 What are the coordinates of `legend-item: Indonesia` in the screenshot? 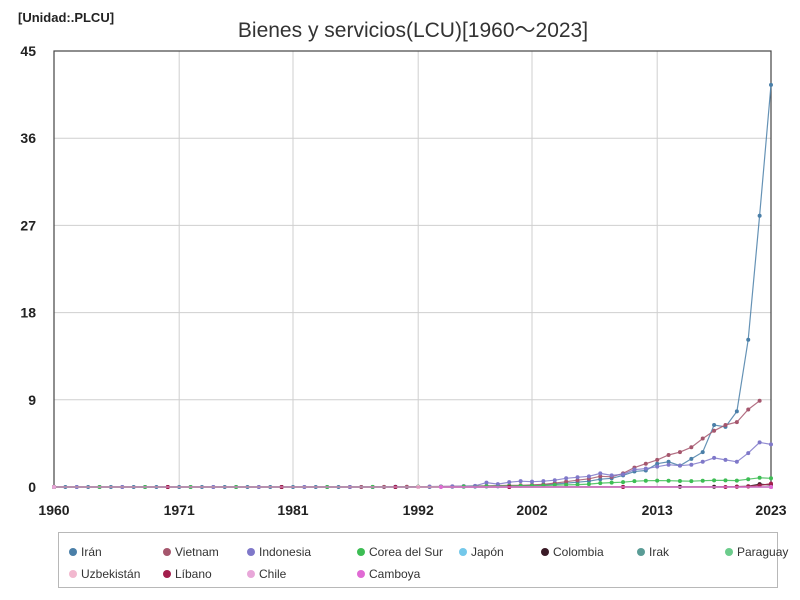 It's located at (279, 551).